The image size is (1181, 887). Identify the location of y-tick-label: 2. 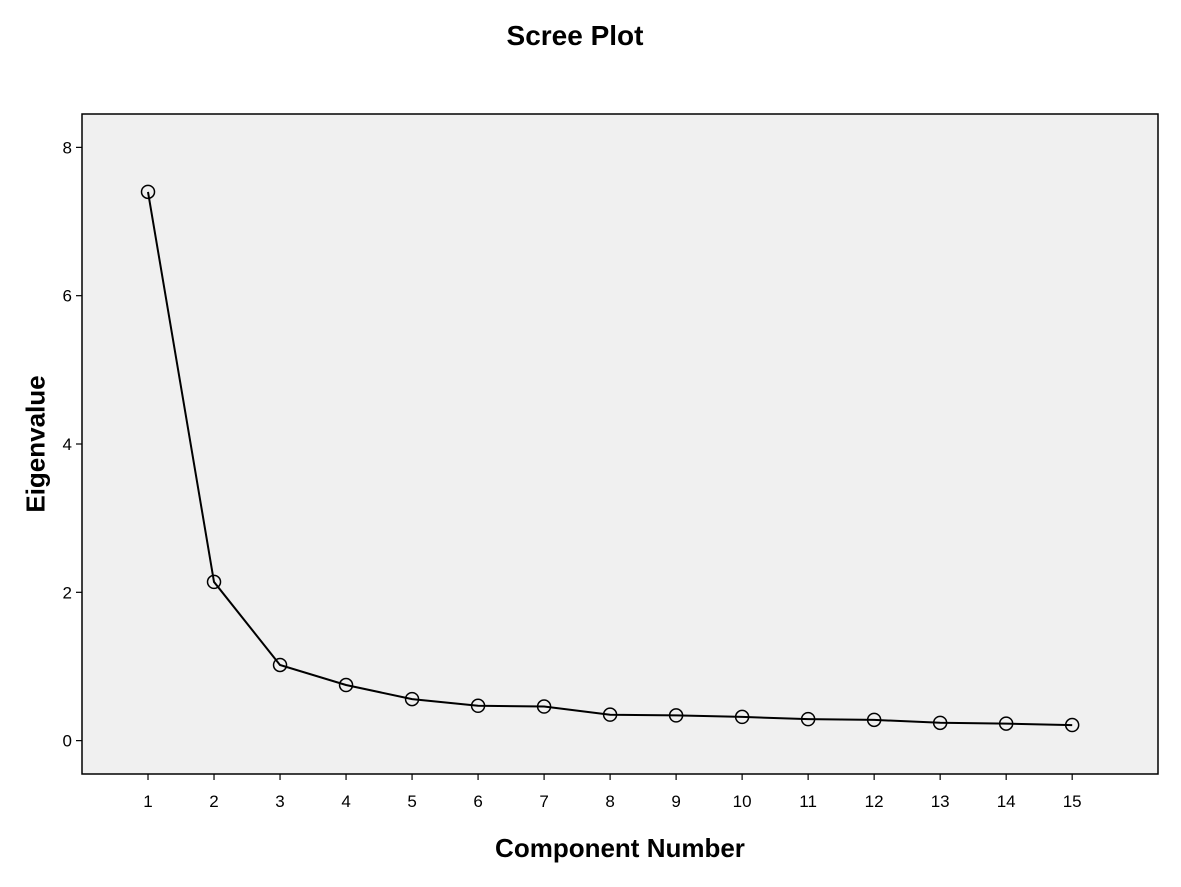
(67, 592).